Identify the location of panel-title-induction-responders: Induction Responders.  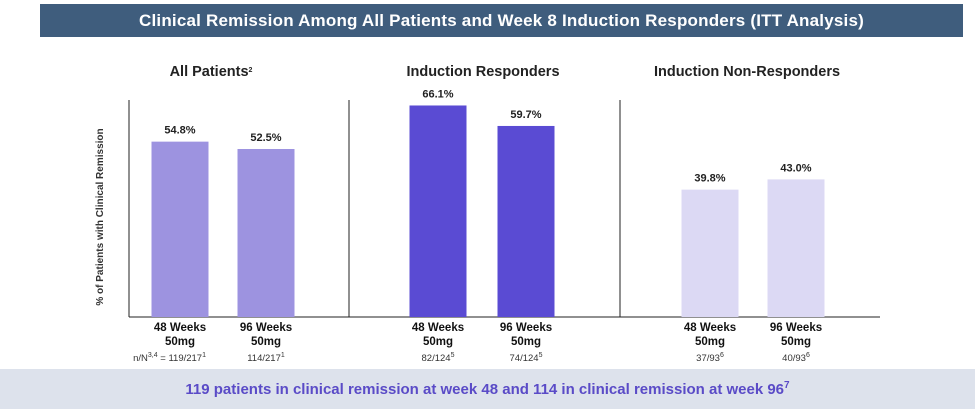
(482, 72).